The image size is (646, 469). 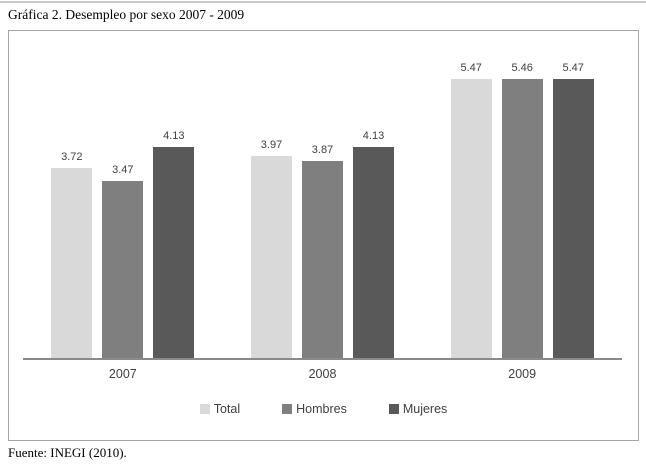 I want to click on legend-item-total: Total, so click(x=220, y=409).